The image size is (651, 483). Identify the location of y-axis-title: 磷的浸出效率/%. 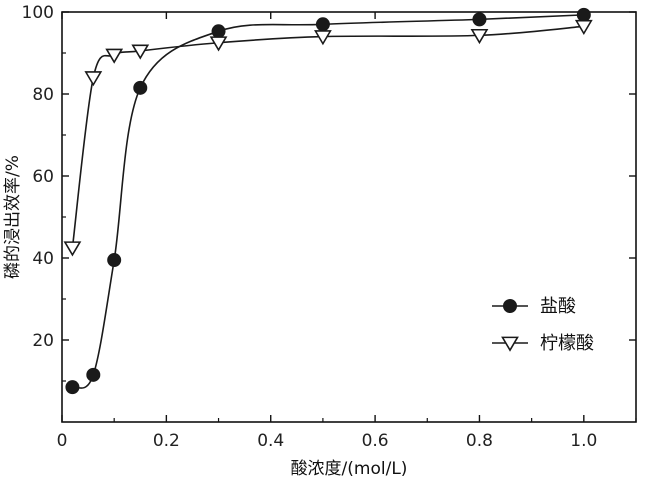
(13, 217).